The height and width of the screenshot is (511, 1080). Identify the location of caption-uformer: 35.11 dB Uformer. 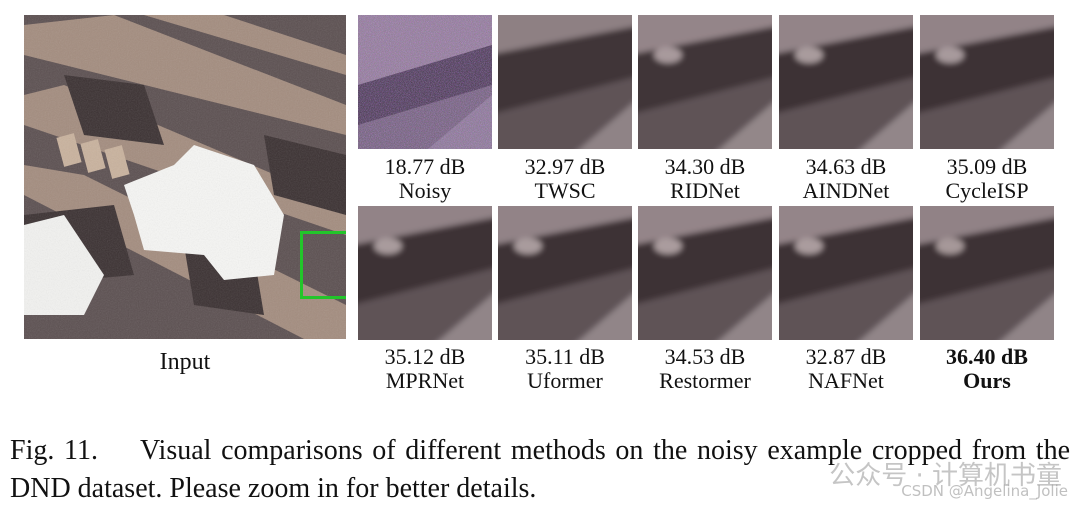
(565, 369).